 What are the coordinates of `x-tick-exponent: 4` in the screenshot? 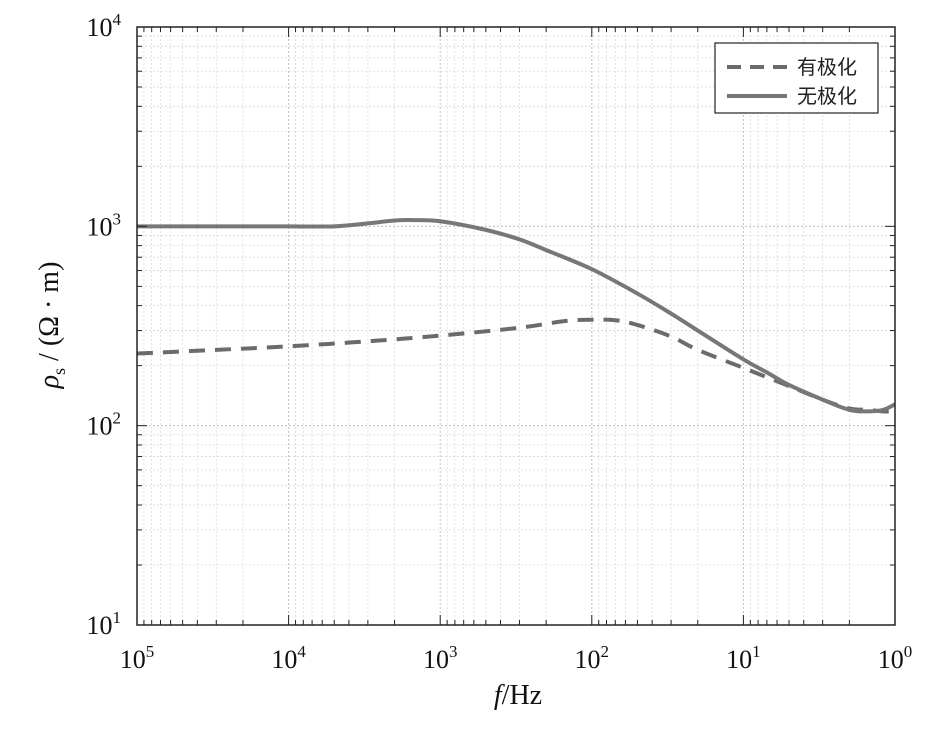 It's located at (301, 651).